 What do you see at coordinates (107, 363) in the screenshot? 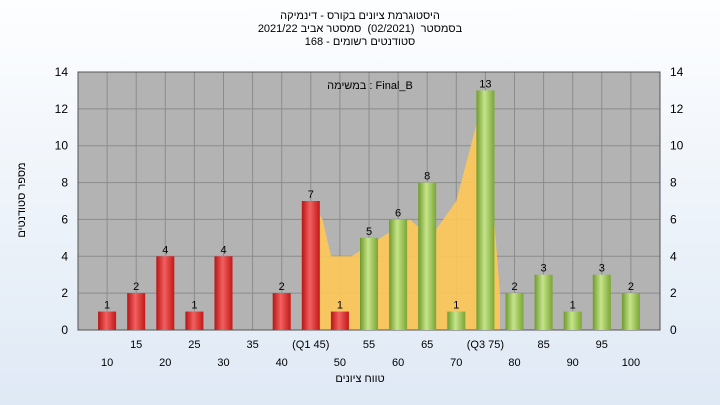
I see `x-tick-label: 10` at bounding box center [107, 363].